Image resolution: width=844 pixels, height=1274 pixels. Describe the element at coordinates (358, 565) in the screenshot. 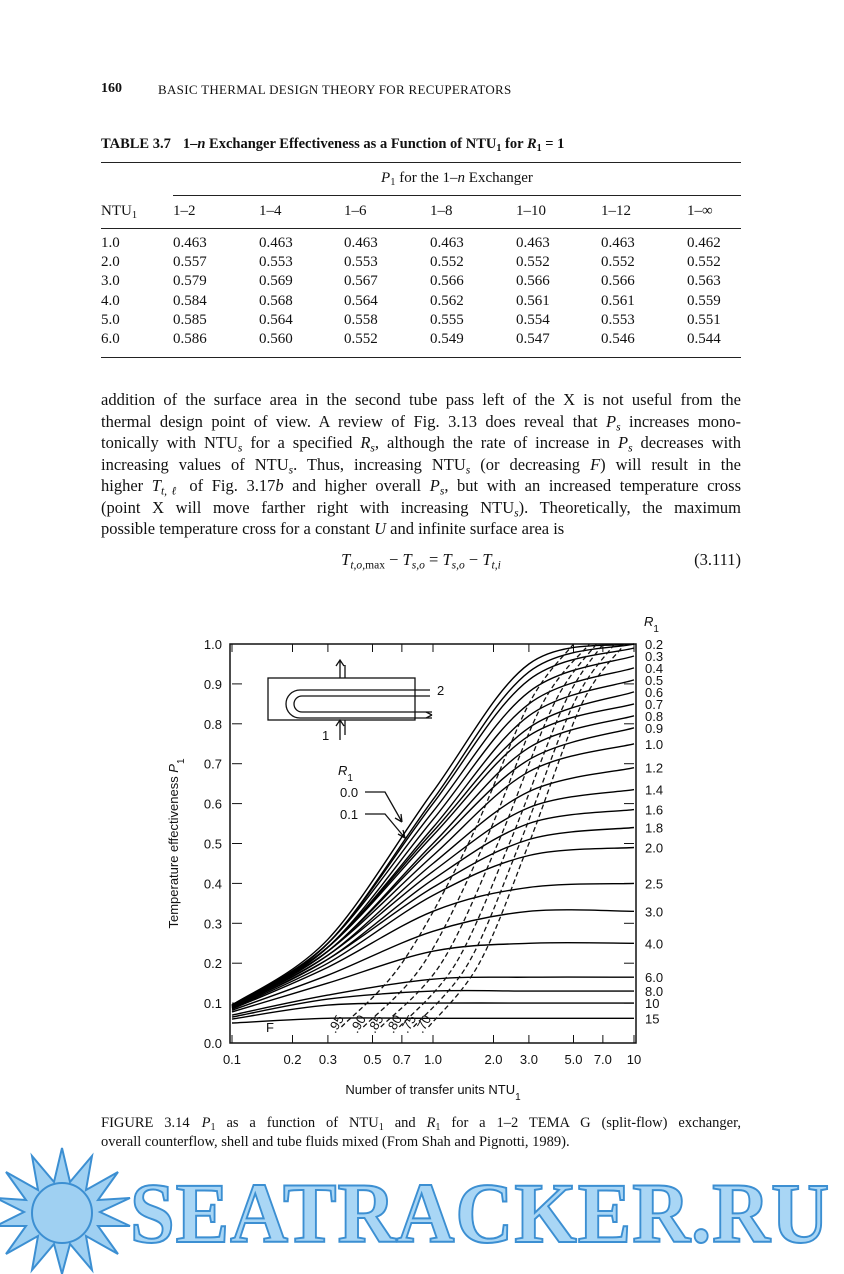

I see `text-run: t,o,` at that location.